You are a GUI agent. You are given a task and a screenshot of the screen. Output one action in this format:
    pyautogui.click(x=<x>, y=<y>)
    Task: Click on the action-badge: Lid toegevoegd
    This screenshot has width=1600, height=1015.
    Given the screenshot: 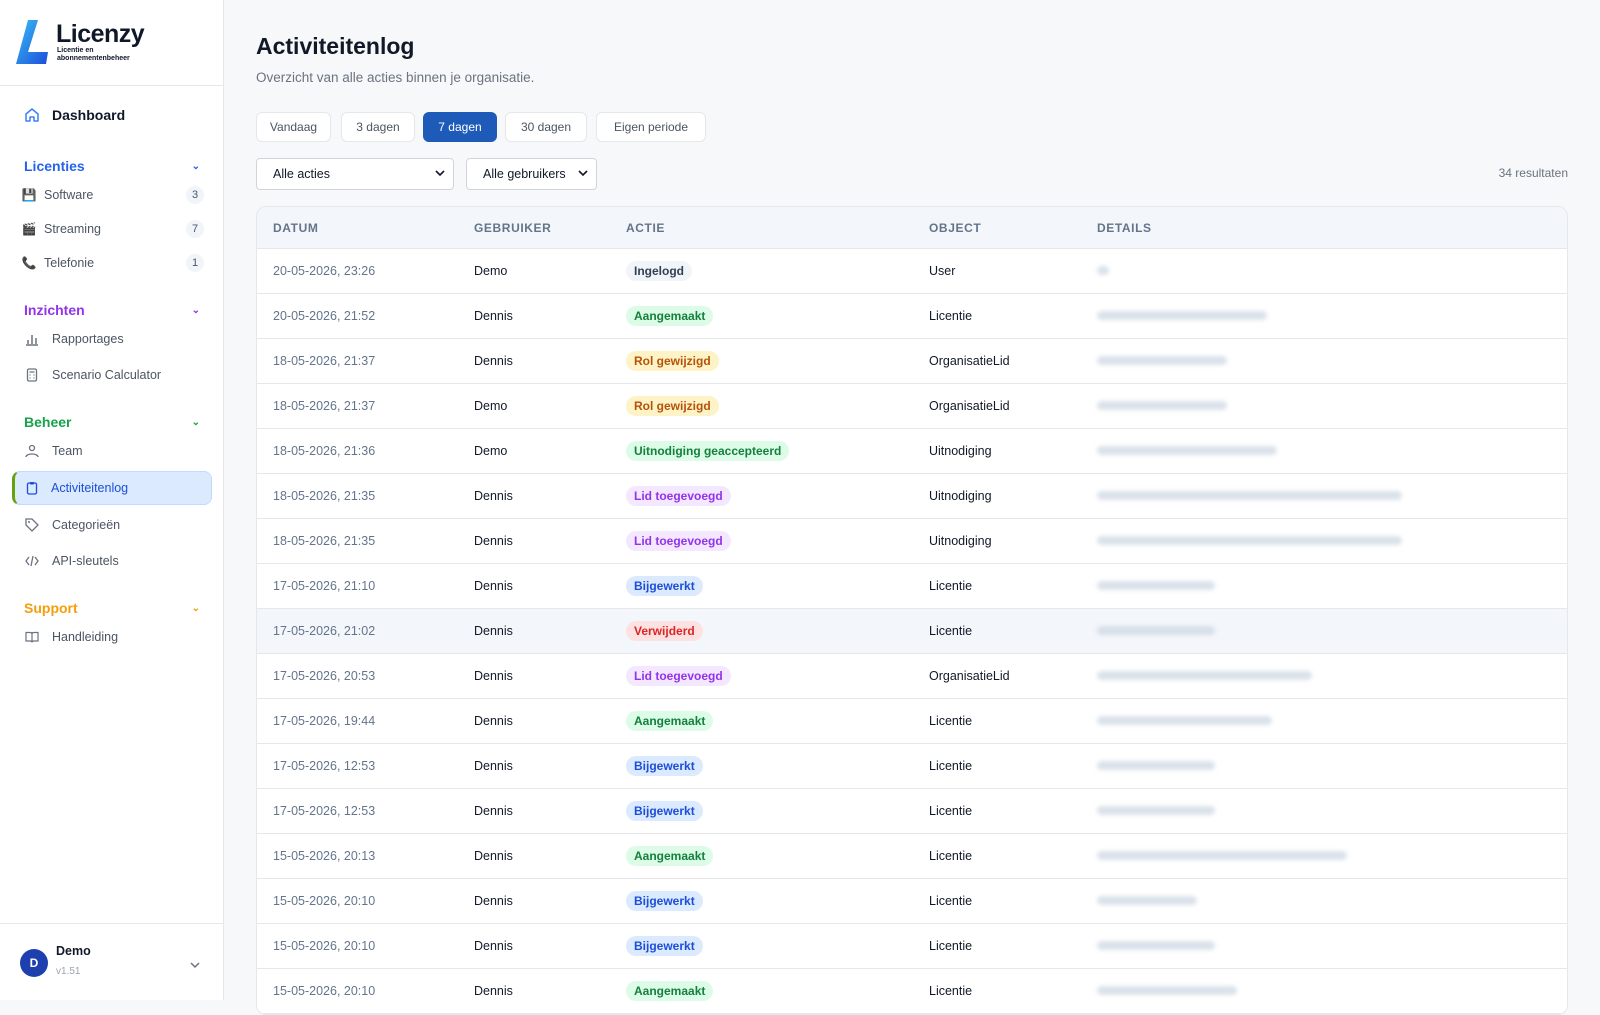 What is the action you would take?
    pyautogui.click(x=678, y=676)
    